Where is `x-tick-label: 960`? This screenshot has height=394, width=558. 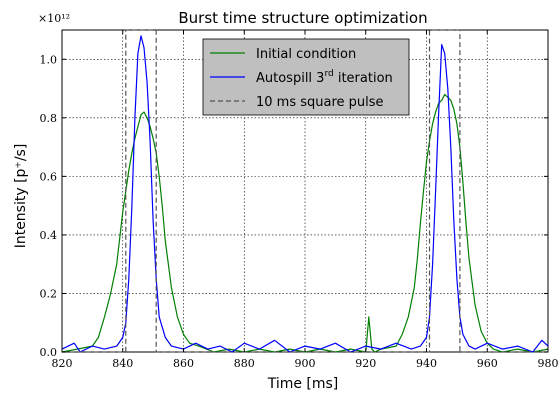
x-tick-label: 960 is located at coordinates (487, 363).